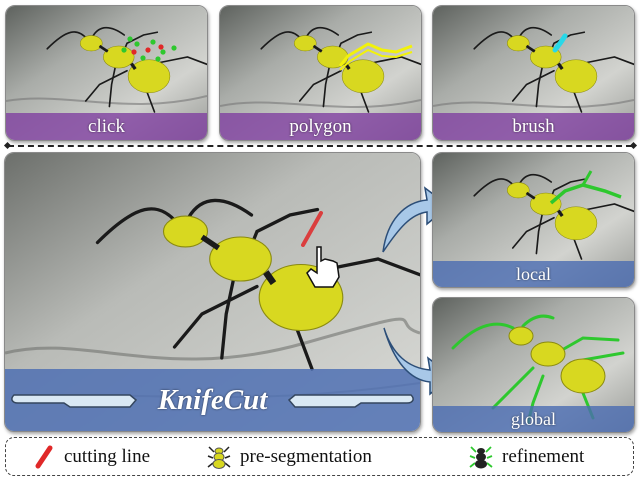  Describe the element at coordinates (560, 43) in the screenshot. I see `brush-stroke` at that location.